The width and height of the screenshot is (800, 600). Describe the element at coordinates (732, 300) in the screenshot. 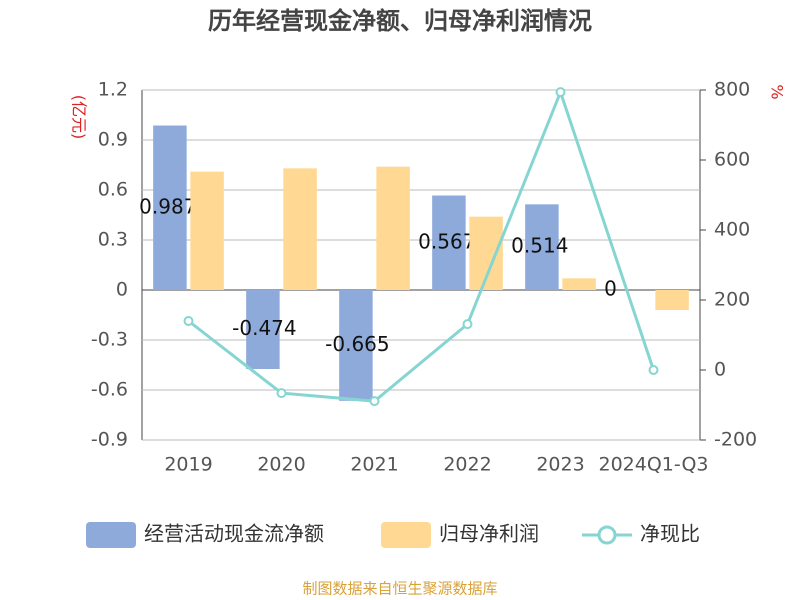

I see `y2-tick-label: 200` at that location.